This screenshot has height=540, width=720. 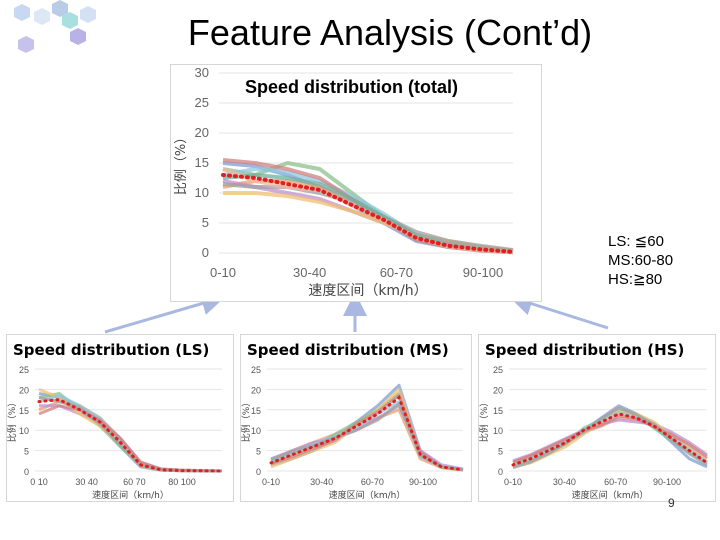 What do you see at coordinates (582, 350) in the screenshot?
I see `chart-title: Speed distribution (HS)` at bounding box center [582, 350].